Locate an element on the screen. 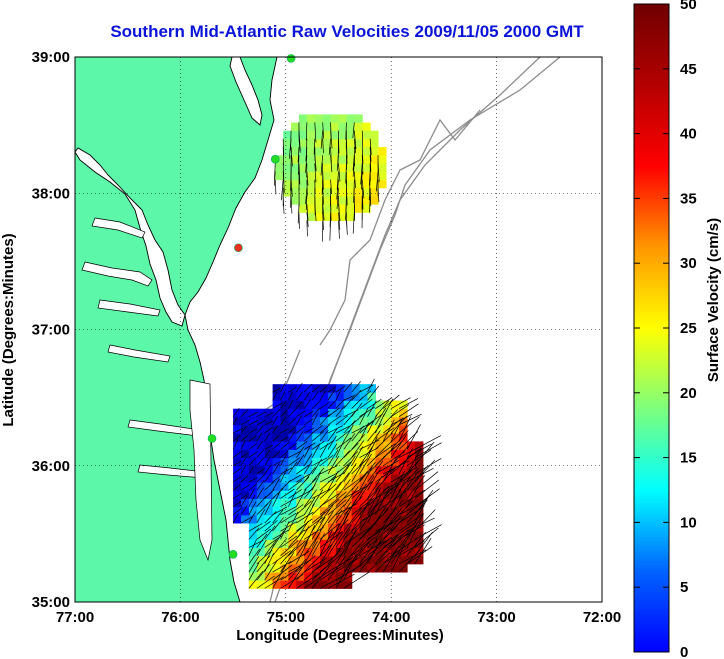  colorbar-tick-label: 35 is located at coordinates (688, 198).